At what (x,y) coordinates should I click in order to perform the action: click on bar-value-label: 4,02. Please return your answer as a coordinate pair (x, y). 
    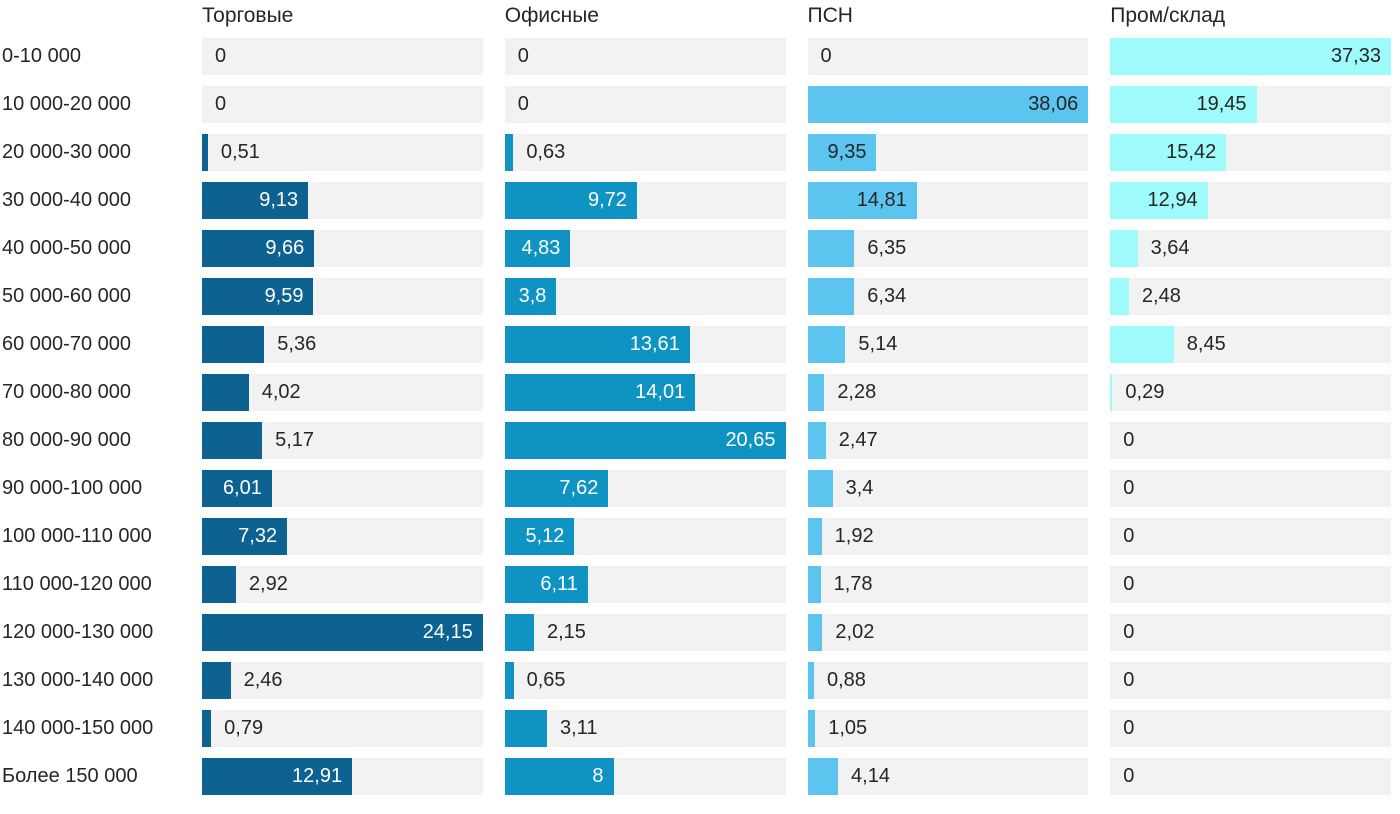
    Looking at the image, I should click on (281, 392).